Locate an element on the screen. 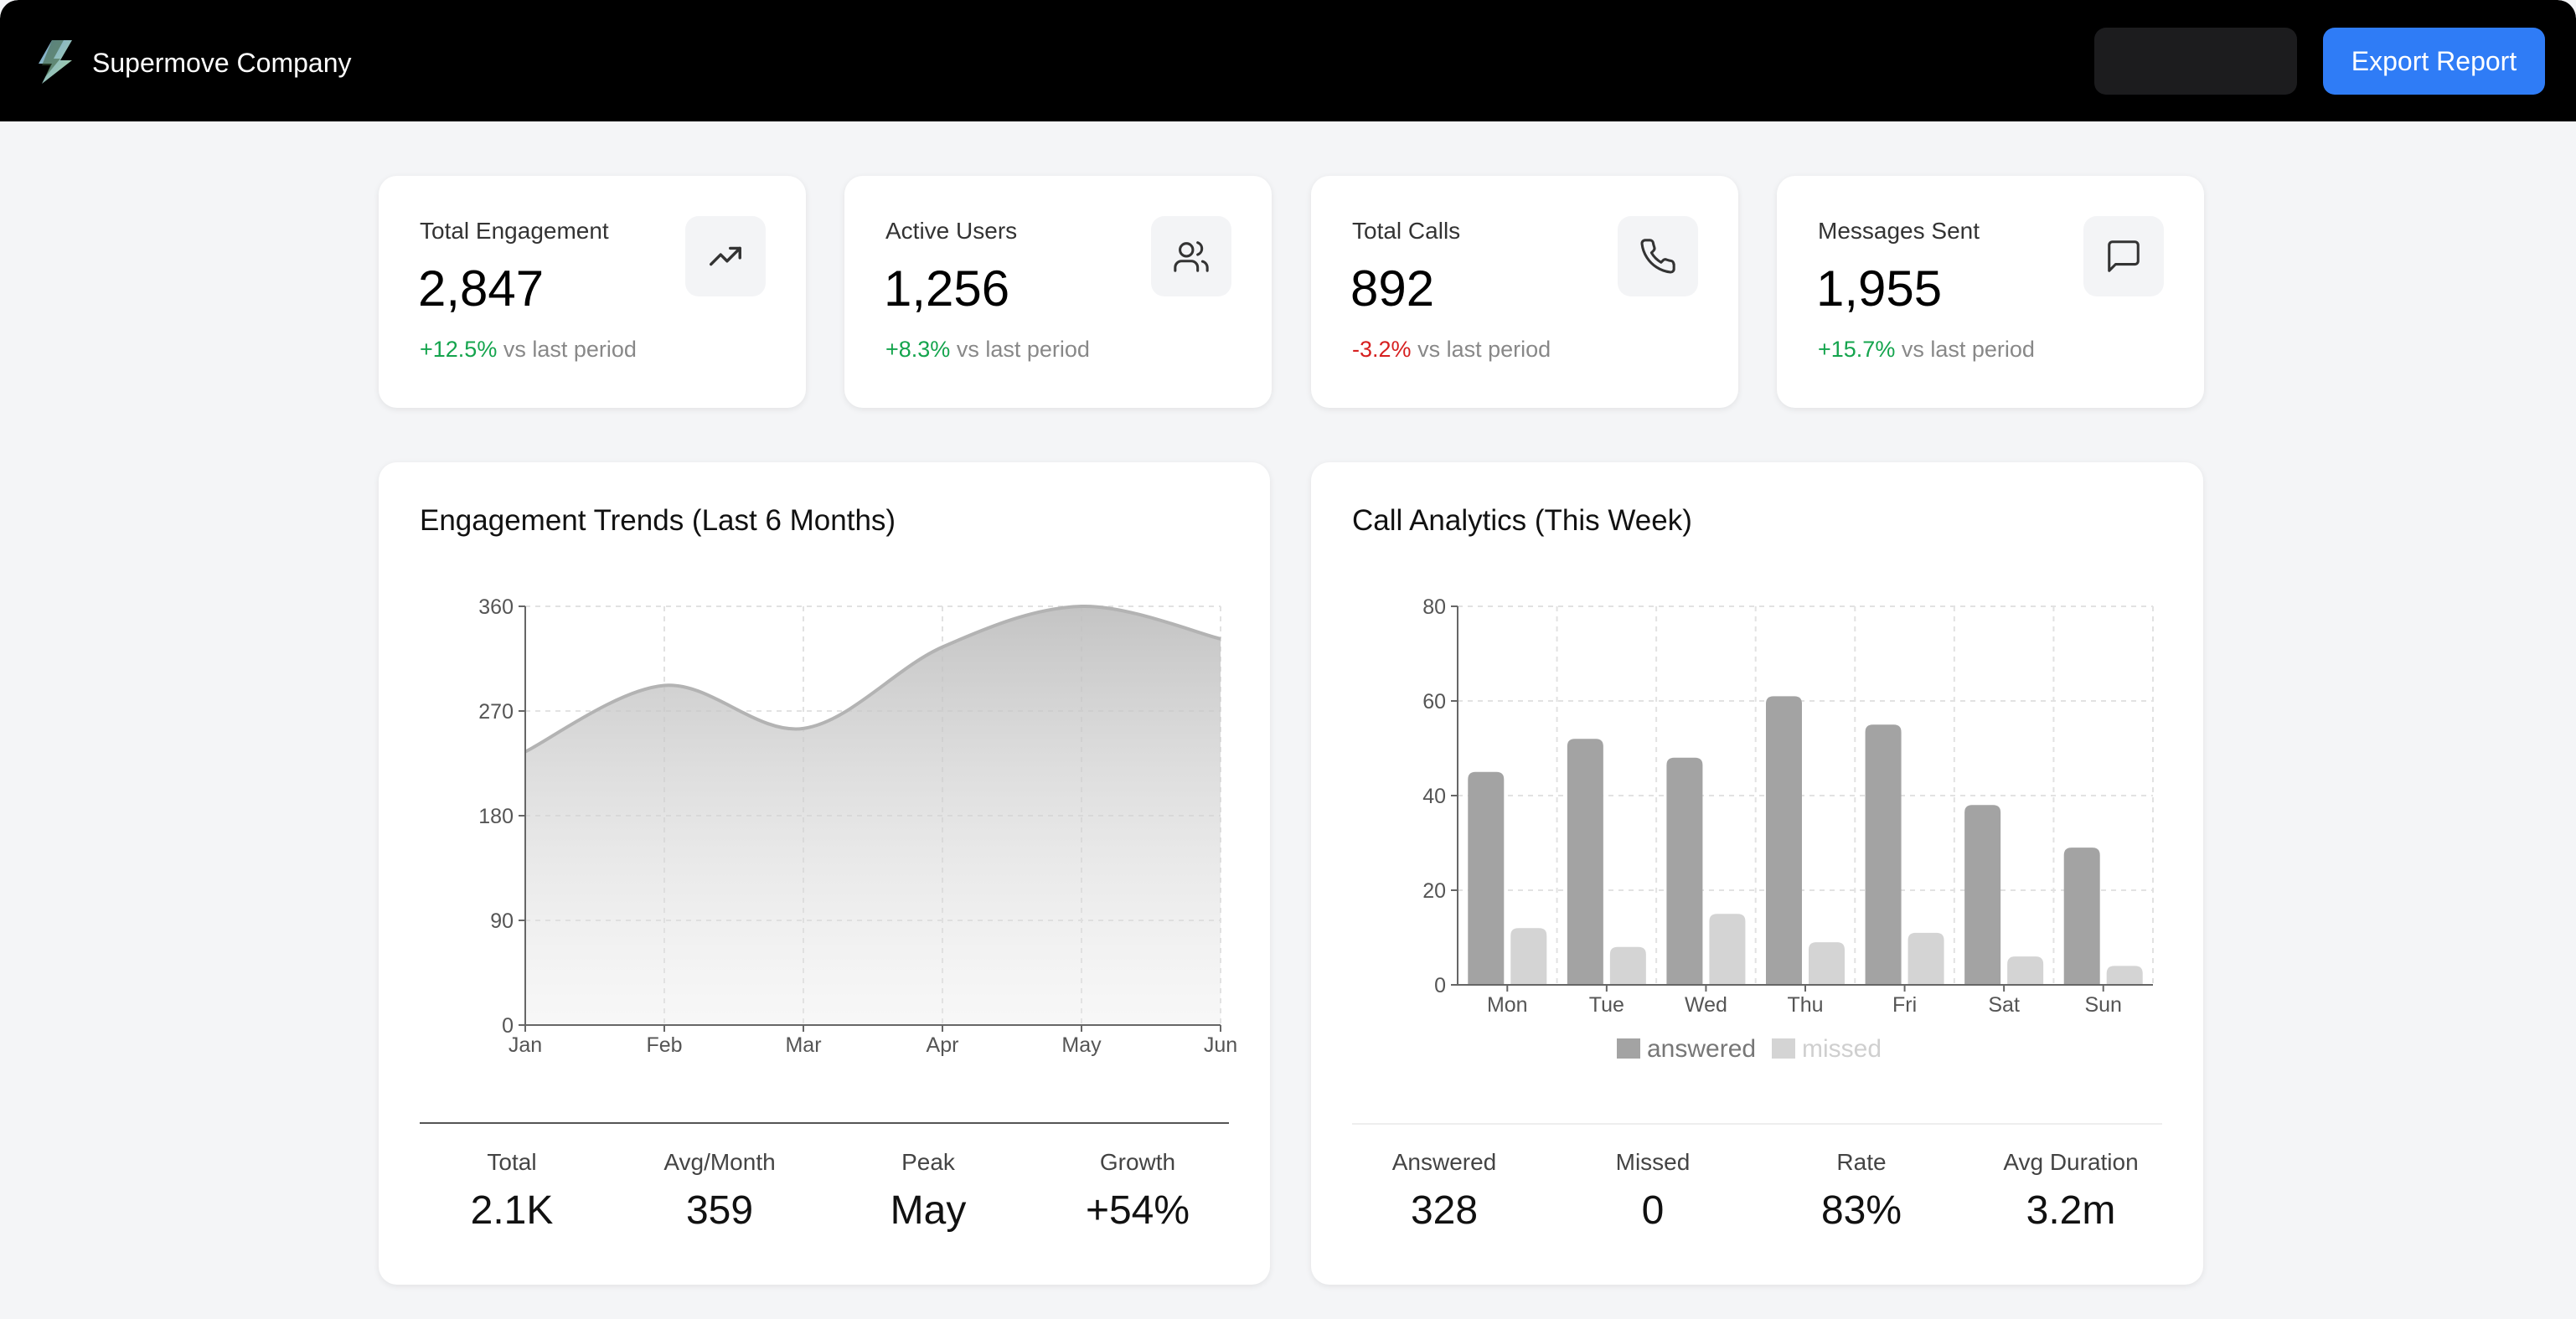 The width and height of the screenshot is (2576, 1319). x-tick-label: May is located at coordinates (1081, 1045).